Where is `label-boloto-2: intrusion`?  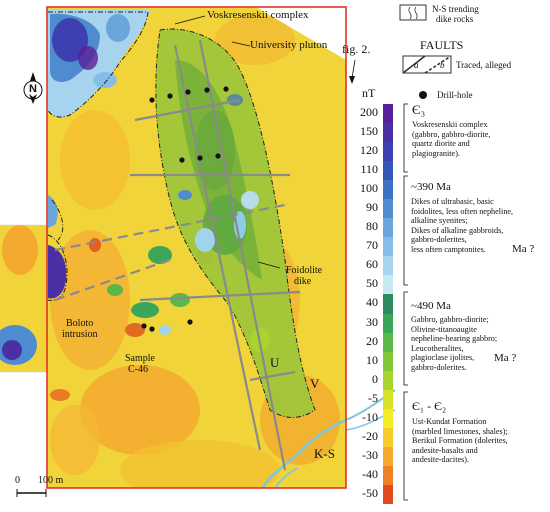
label-boloto-2: intrusion is located at coordinates (80, 334).